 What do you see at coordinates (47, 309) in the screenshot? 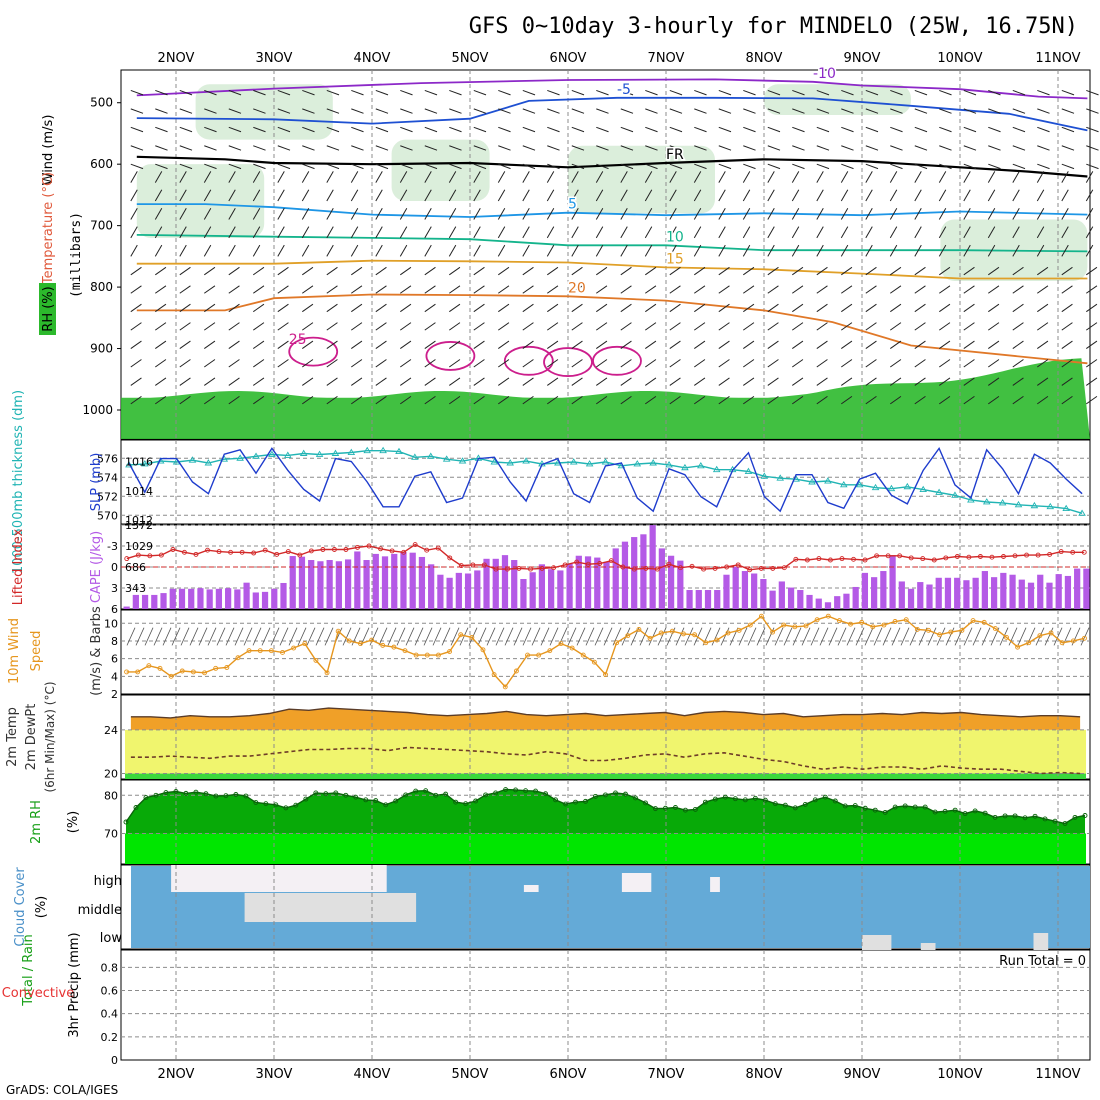
I see `rh-legend-swatch` at bounding box center [47, 309].